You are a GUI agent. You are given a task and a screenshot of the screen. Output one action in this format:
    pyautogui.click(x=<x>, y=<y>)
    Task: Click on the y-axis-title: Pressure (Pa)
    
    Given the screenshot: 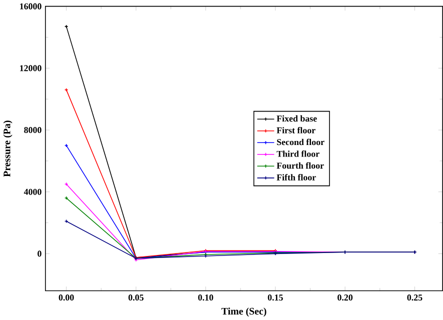 What is the action you would take?
    pyautogui.click(x=7, y=148)
    